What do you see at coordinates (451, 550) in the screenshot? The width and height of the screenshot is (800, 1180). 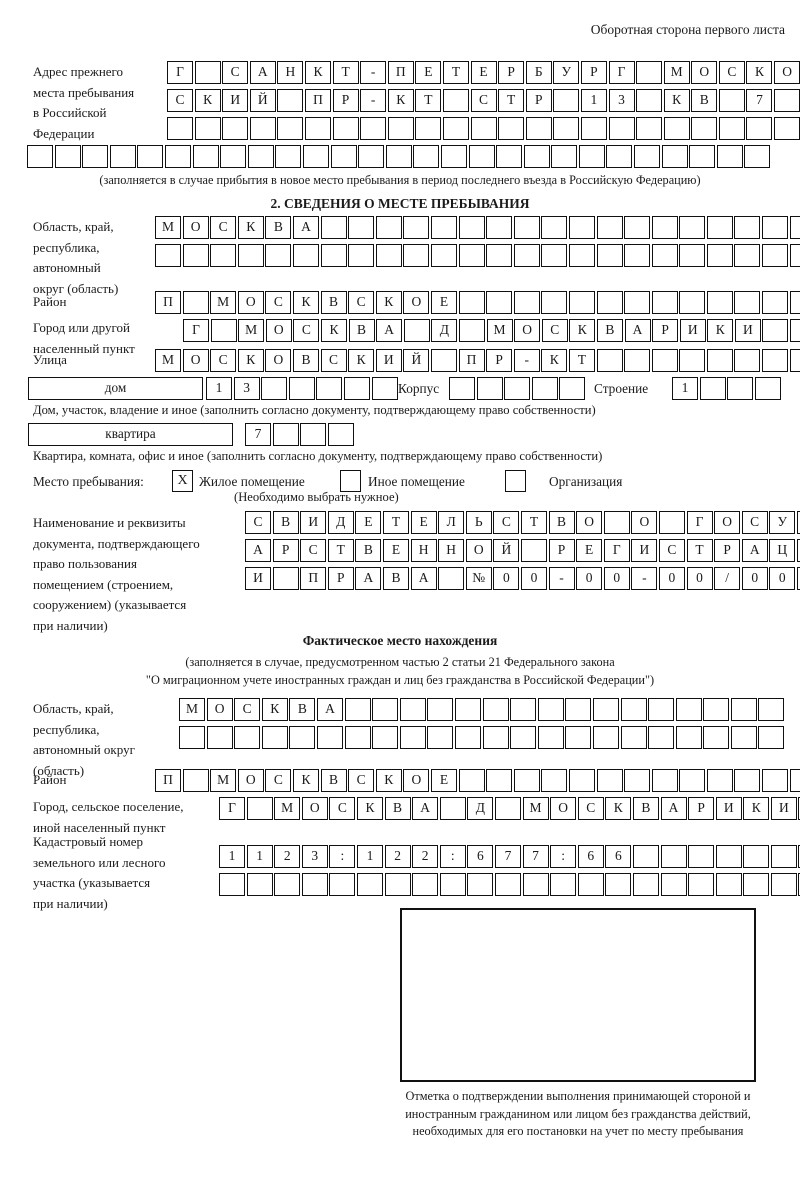 I see `char-cell: Н` at bounding box center [451, 550].